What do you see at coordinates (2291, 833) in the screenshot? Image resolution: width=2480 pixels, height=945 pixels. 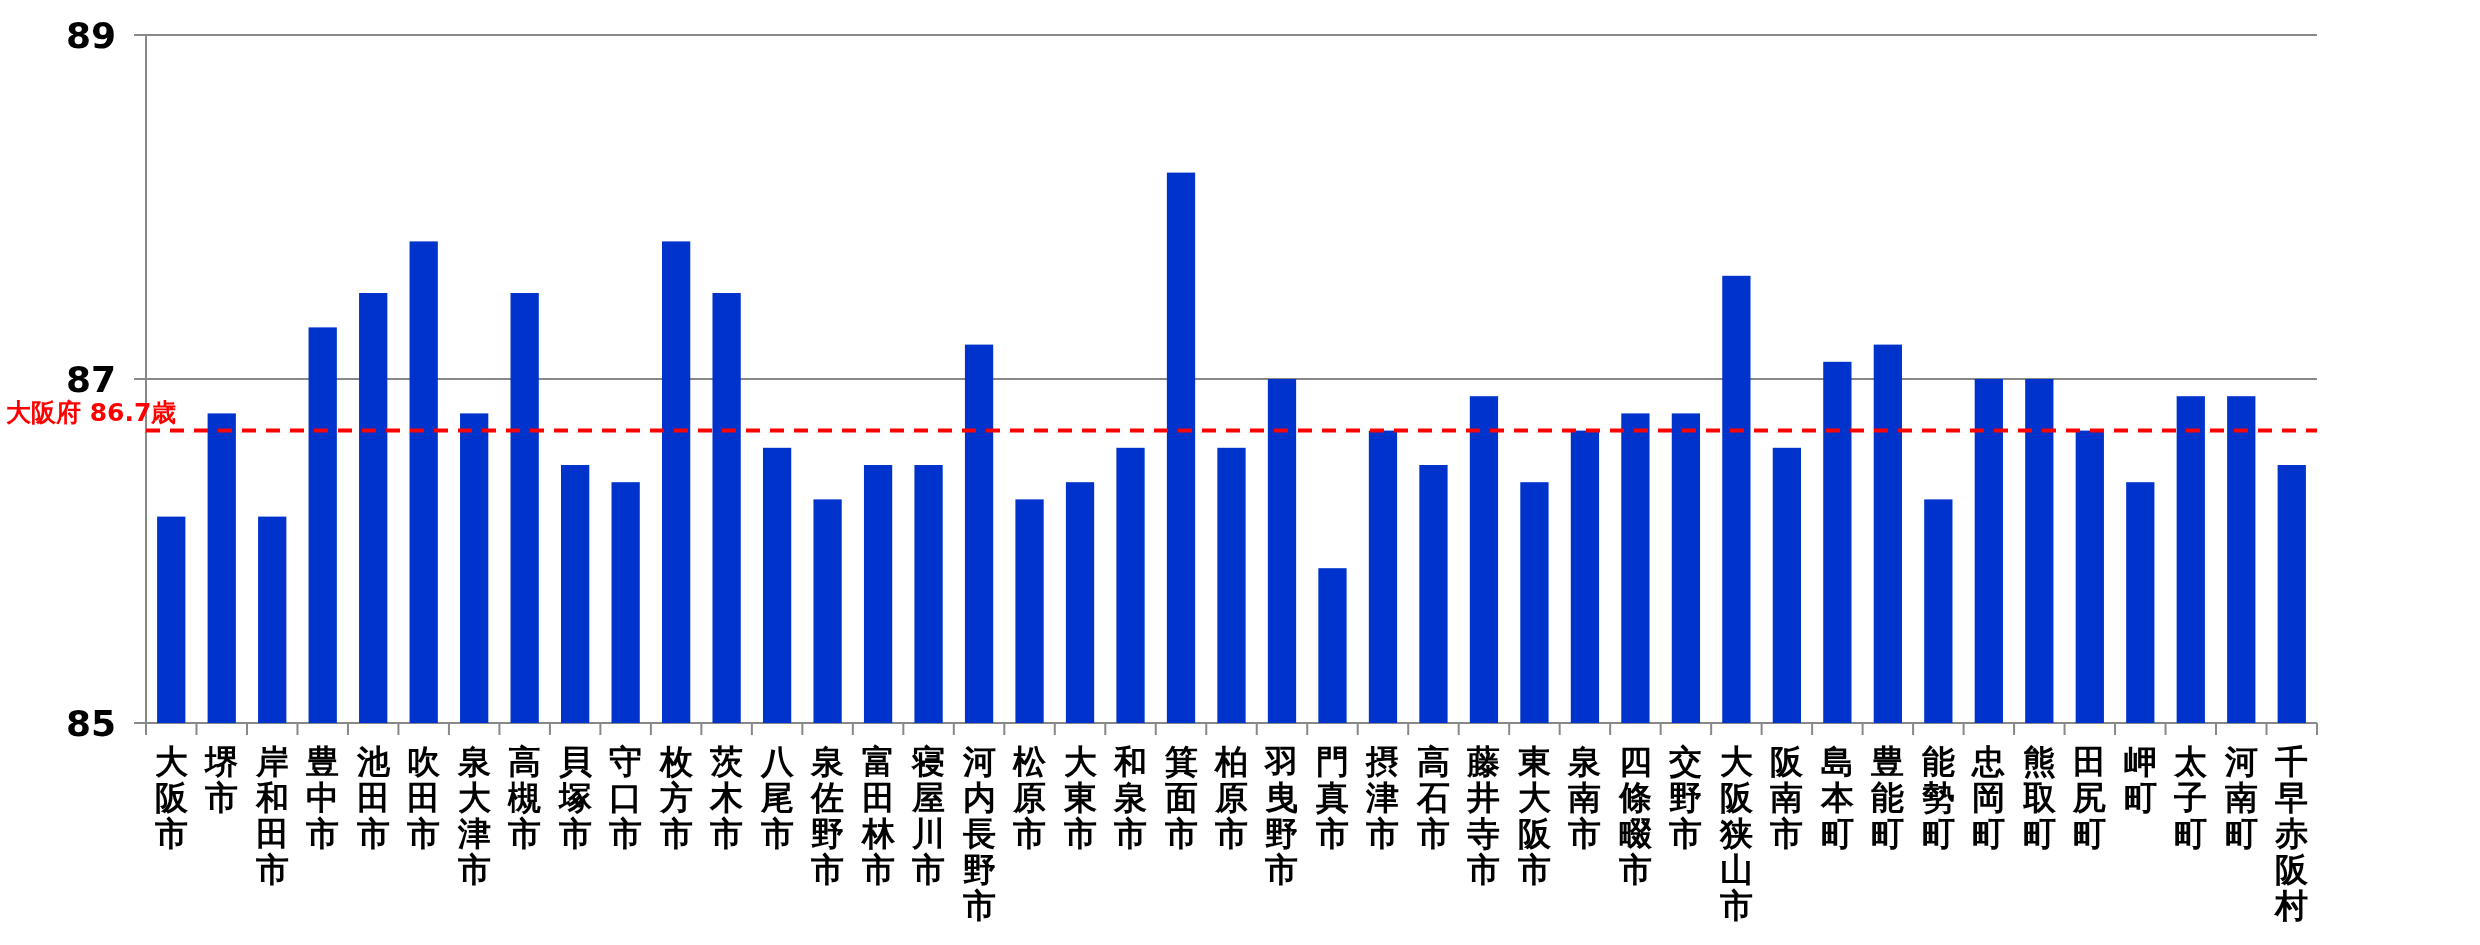 I see `x-tick-label: 千早赤阪村` at bounding box center [2291, 833].